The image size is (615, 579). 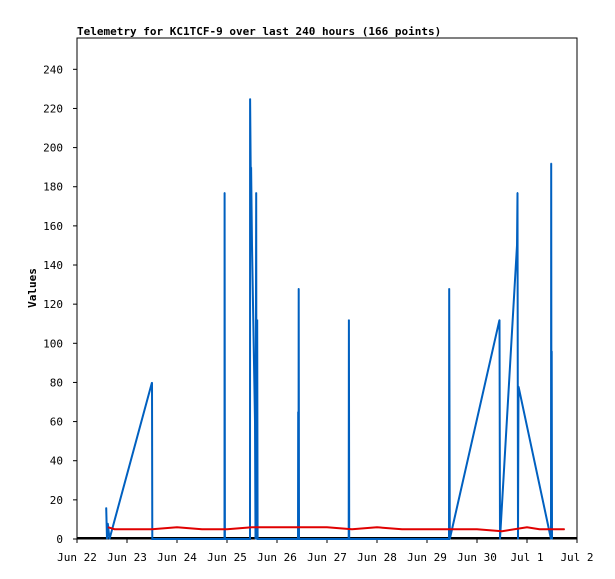 What do you see at coordinates (427, 557) in the screenshot?
I see `x-tick-label: Jun 29` at bounding box center [427, 557].